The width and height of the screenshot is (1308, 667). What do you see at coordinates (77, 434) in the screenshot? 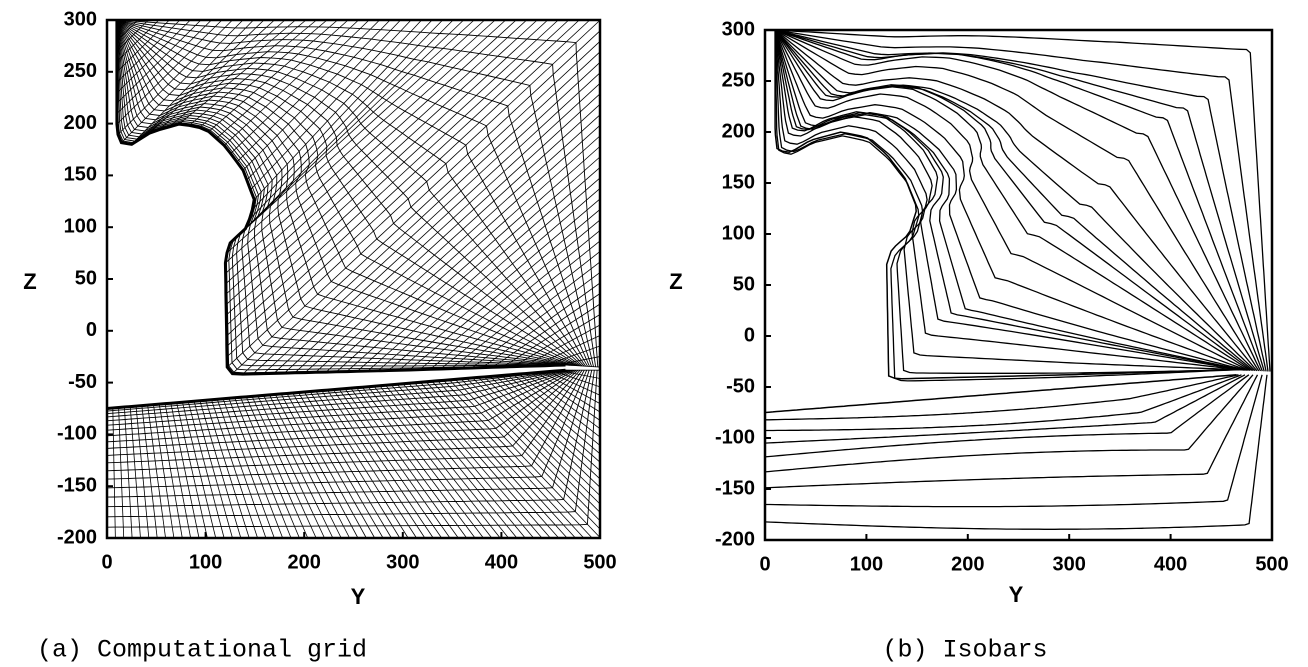
I see `y-tick-label: -100` at bounding box center [77, 434].